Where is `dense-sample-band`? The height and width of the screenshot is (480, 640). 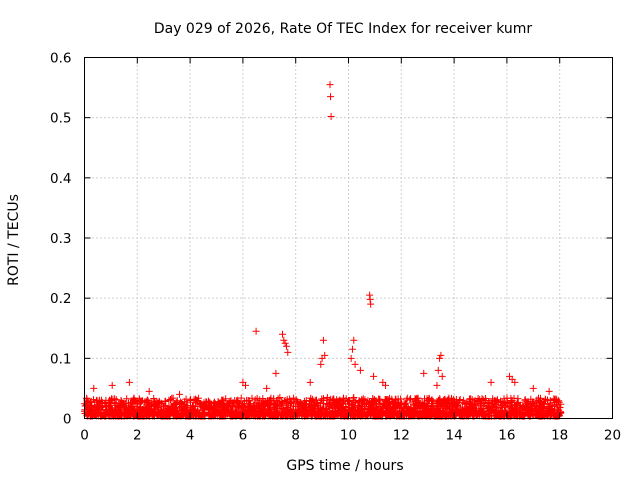
dense-sample-band is located at coordinates (323, 407).